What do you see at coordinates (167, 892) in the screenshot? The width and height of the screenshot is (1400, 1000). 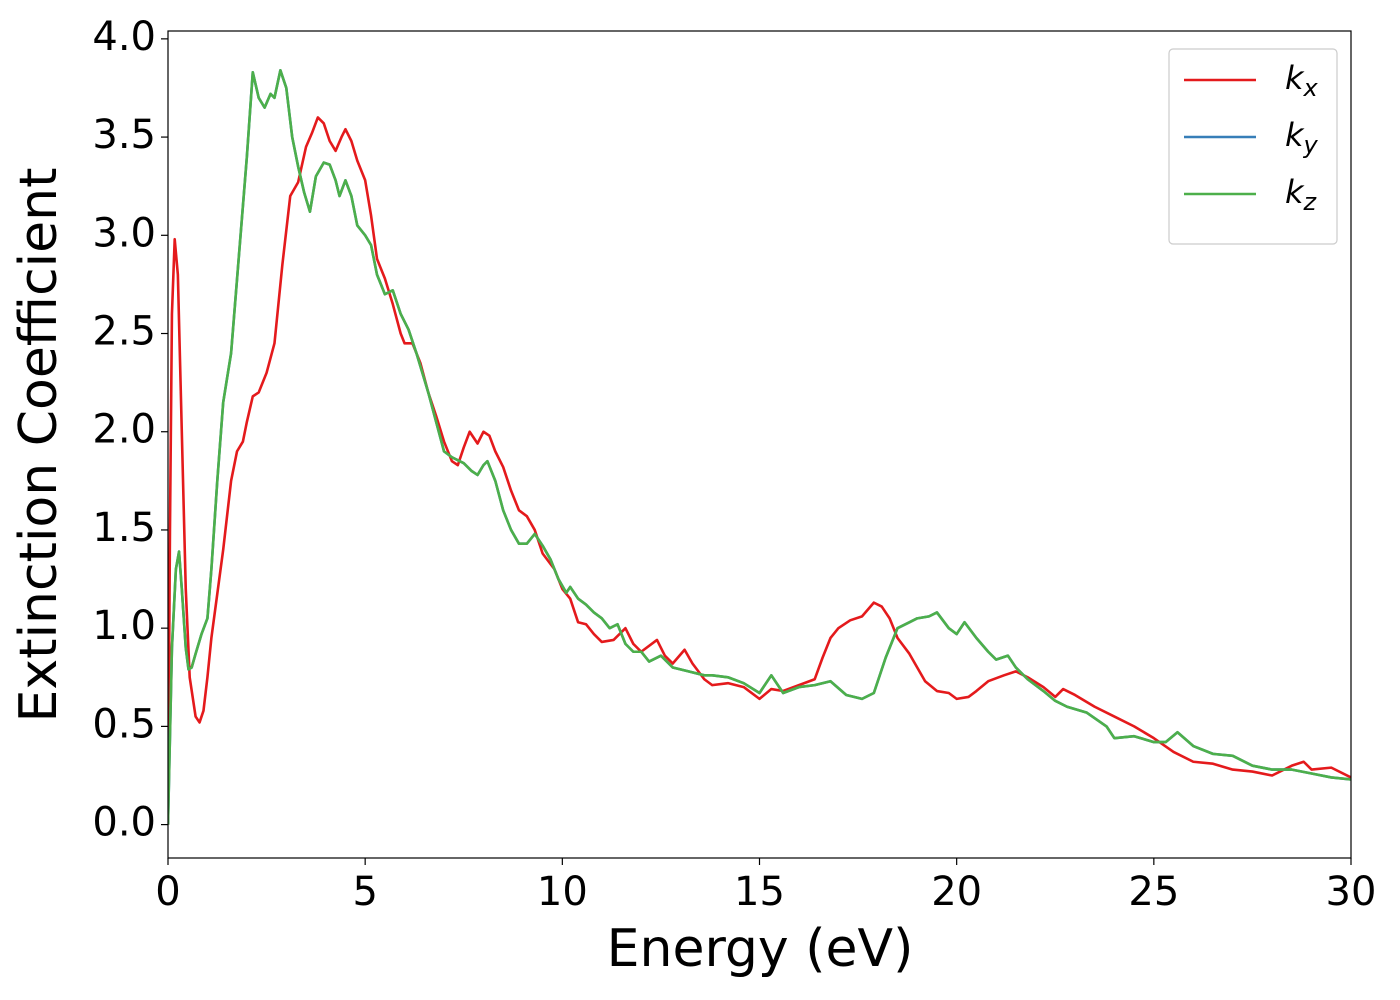 I see `x-tick-label: 0` at bounding box center [167, 892].